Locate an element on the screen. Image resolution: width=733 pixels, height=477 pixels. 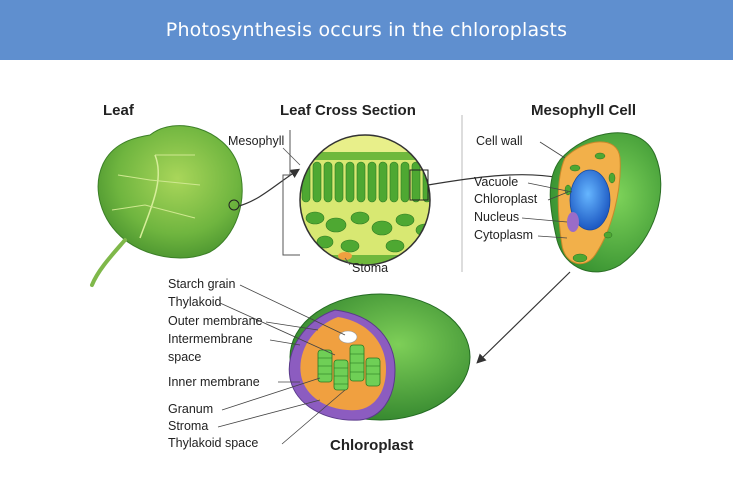
label-cytoplasm: Cytoplasm is located at coordinates (503, 235).